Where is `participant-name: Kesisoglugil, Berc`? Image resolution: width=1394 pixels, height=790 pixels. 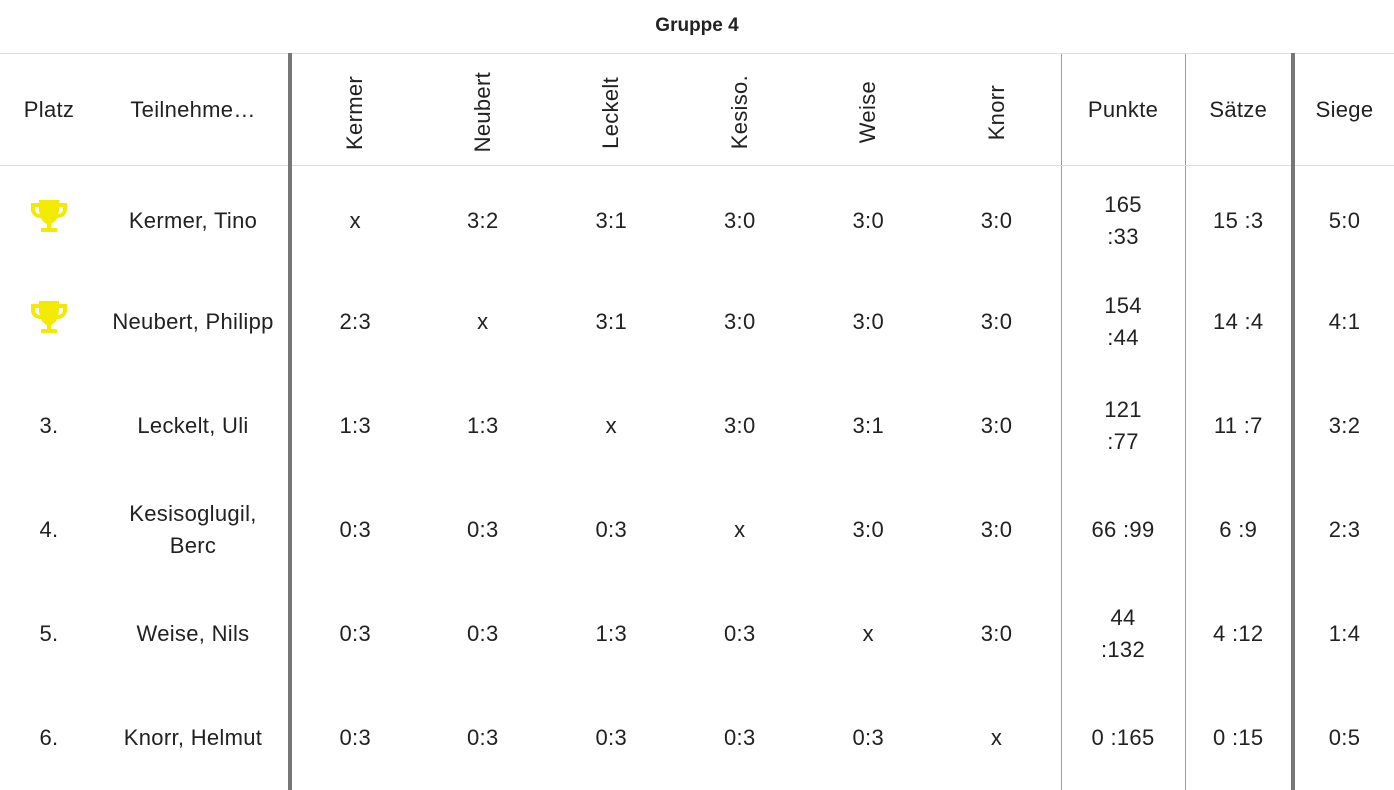 participant-name: Kesisoglugil, Berc is located at coordinates (193, 529).